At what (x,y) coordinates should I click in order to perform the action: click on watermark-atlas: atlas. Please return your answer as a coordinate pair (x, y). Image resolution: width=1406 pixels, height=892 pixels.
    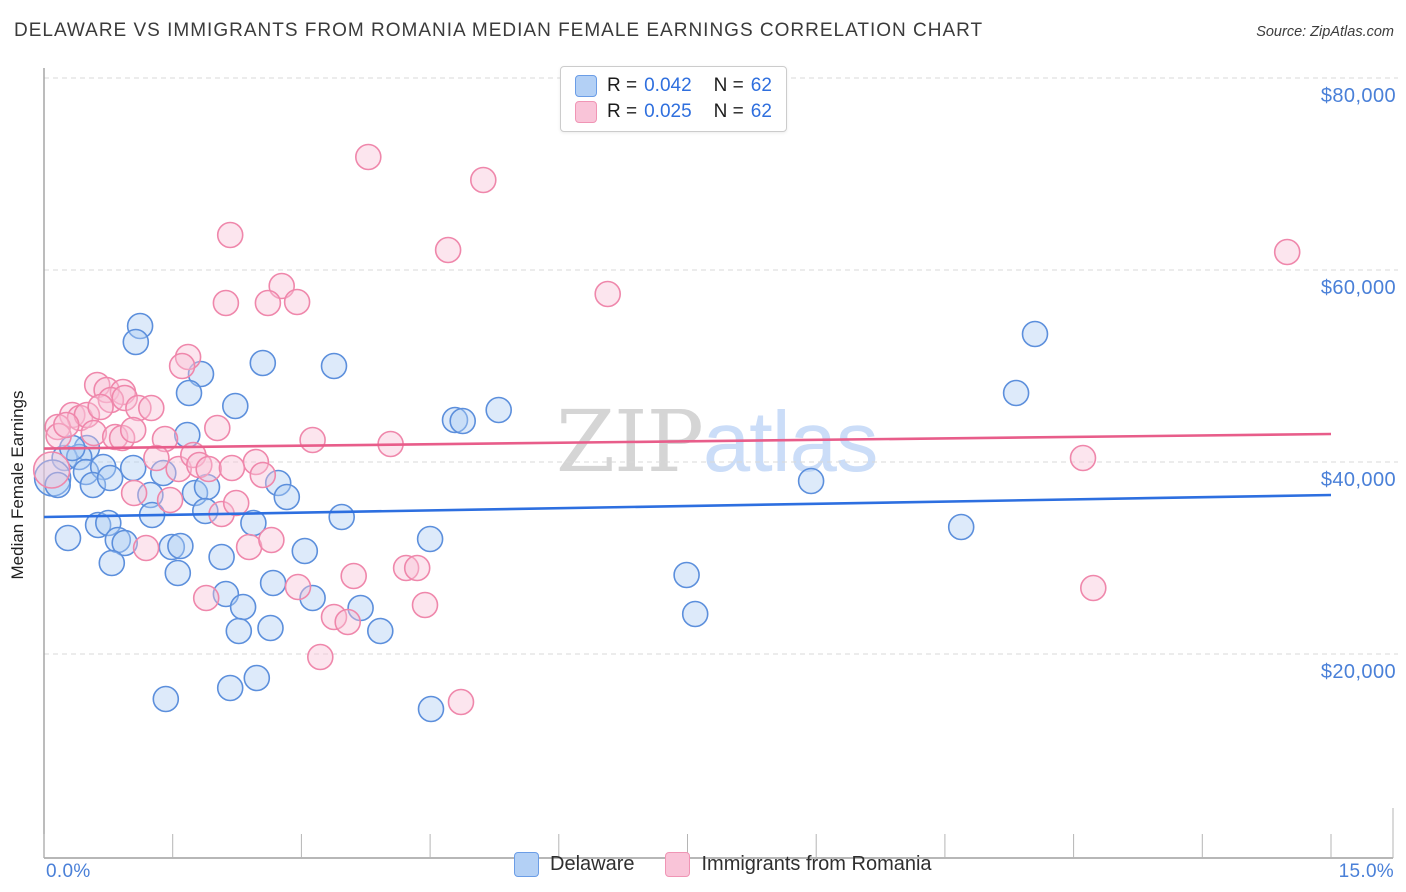
    Looking at the image, I should click on (790, 442).